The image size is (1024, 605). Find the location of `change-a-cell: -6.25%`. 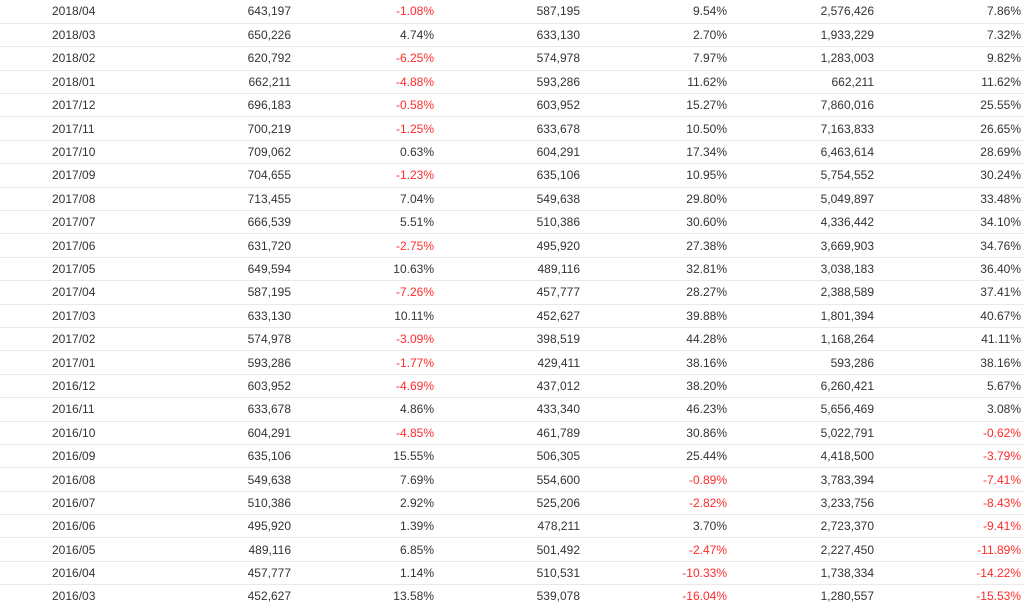

change-a-cell: -6.25% is located at coordinates (364, 58).